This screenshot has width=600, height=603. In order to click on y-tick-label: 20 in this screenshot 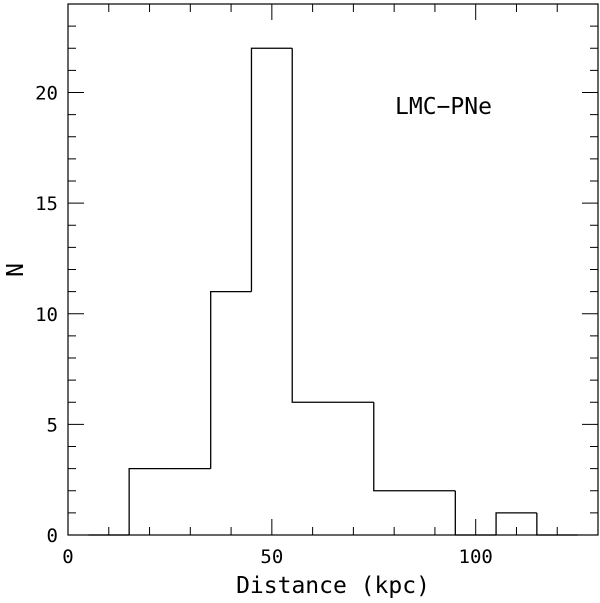, I will do `click(46, 94)`.